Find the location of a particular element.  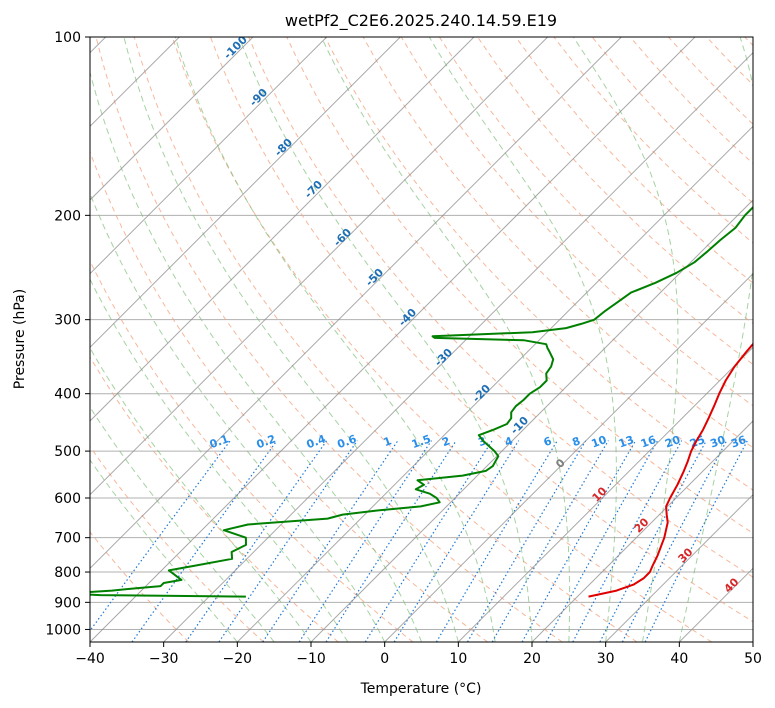

mixing-ratio-label: 0.4 is located at coordinates (316, 441).